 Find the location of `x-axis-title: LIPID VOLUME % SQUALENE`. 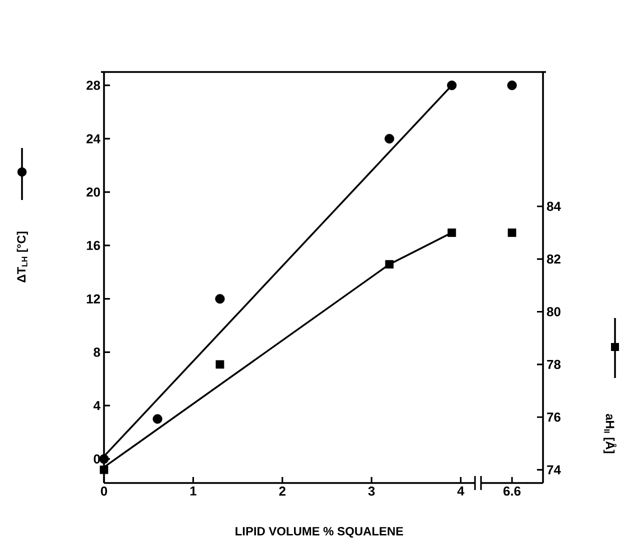

x-axis-title: LIPID VOLUME % SQUALENE is located at coordinates (320, 532).